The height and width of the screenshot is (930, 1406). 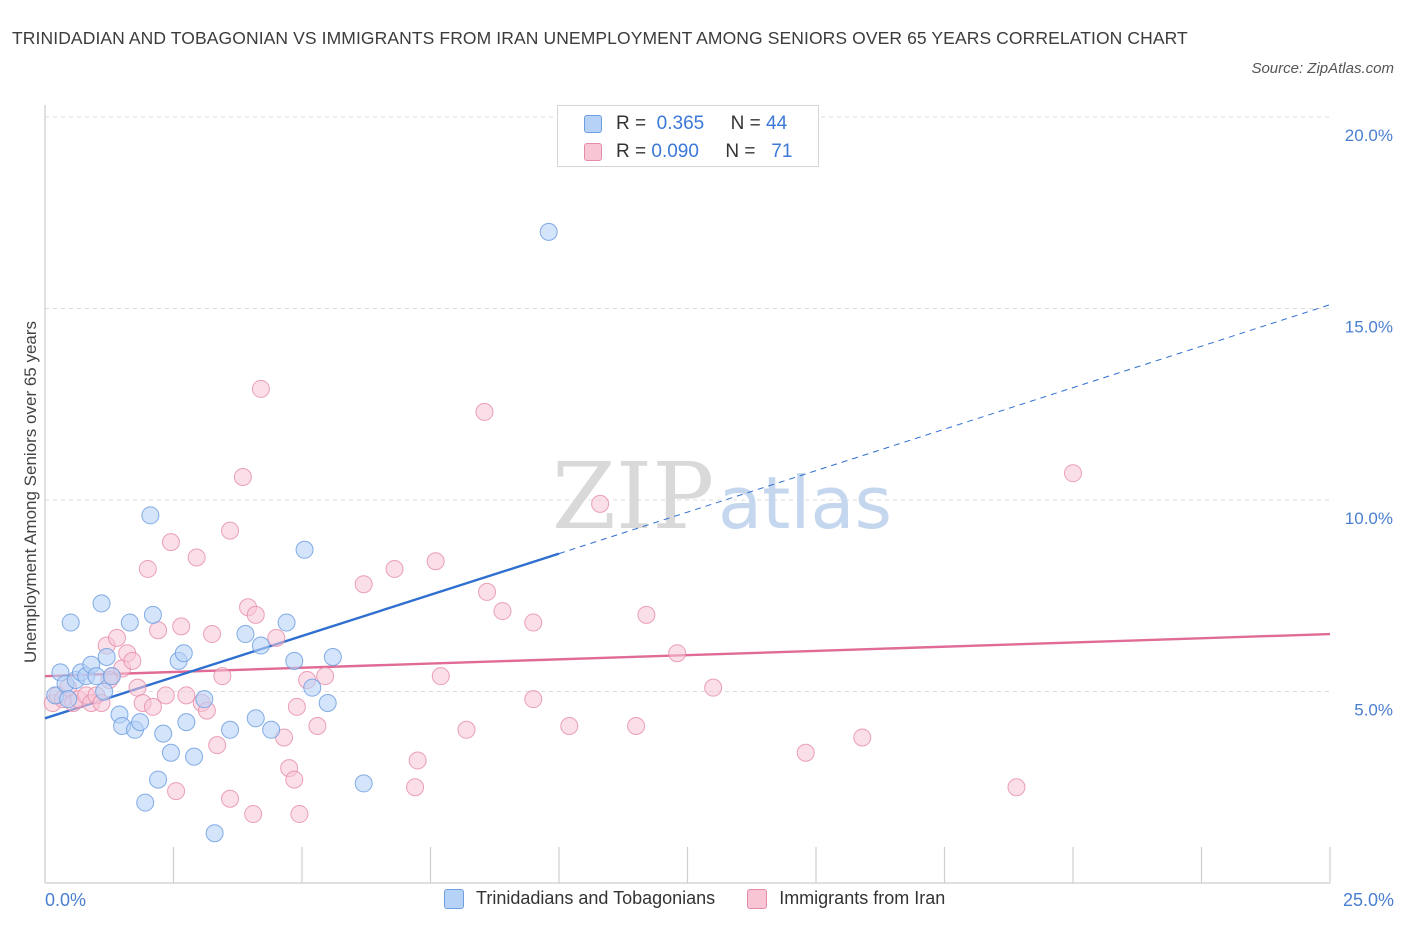 What do you see at coordinates (579, 898) in the screenshot?
I see `legend-item-trinidad: Trinidadians and Tobagonians` at bounding box center [579, 898].